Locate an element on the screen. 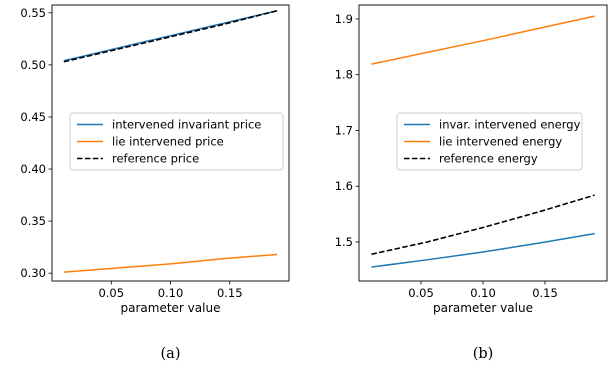 The height and width of the screenshot is (368, 611). y-tick-label: 1.6 is located at coordinates (344, 186).